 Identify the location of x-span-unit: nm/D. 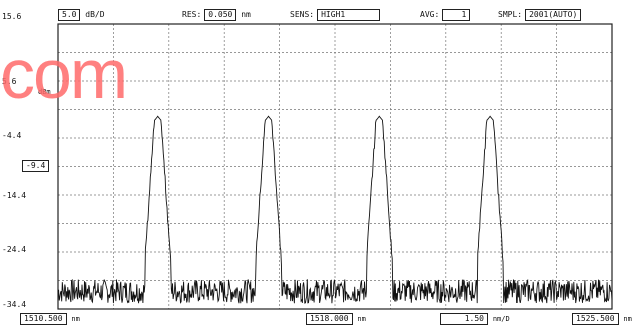
(501, 319).